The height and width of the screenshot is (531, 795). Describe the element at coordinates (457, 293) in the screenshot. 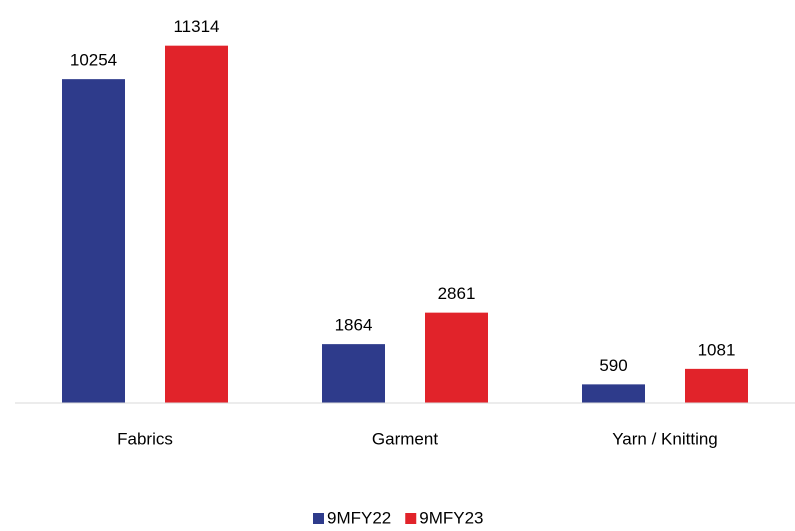

I see `data-label: 2861` at that location.